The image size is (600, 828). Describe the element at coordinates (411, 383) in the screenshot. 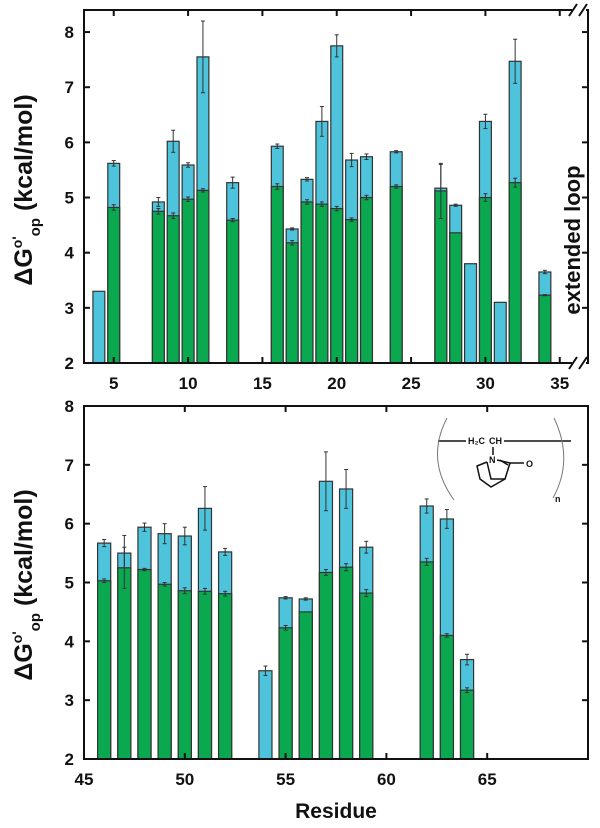

I see `x-tick-label: 25` at that location.